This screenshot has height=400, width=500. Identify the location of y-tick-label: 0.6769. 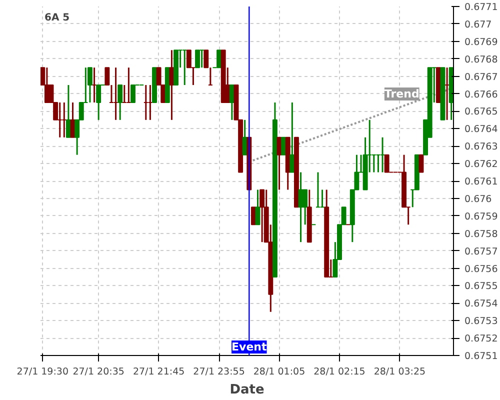
(481, 42).